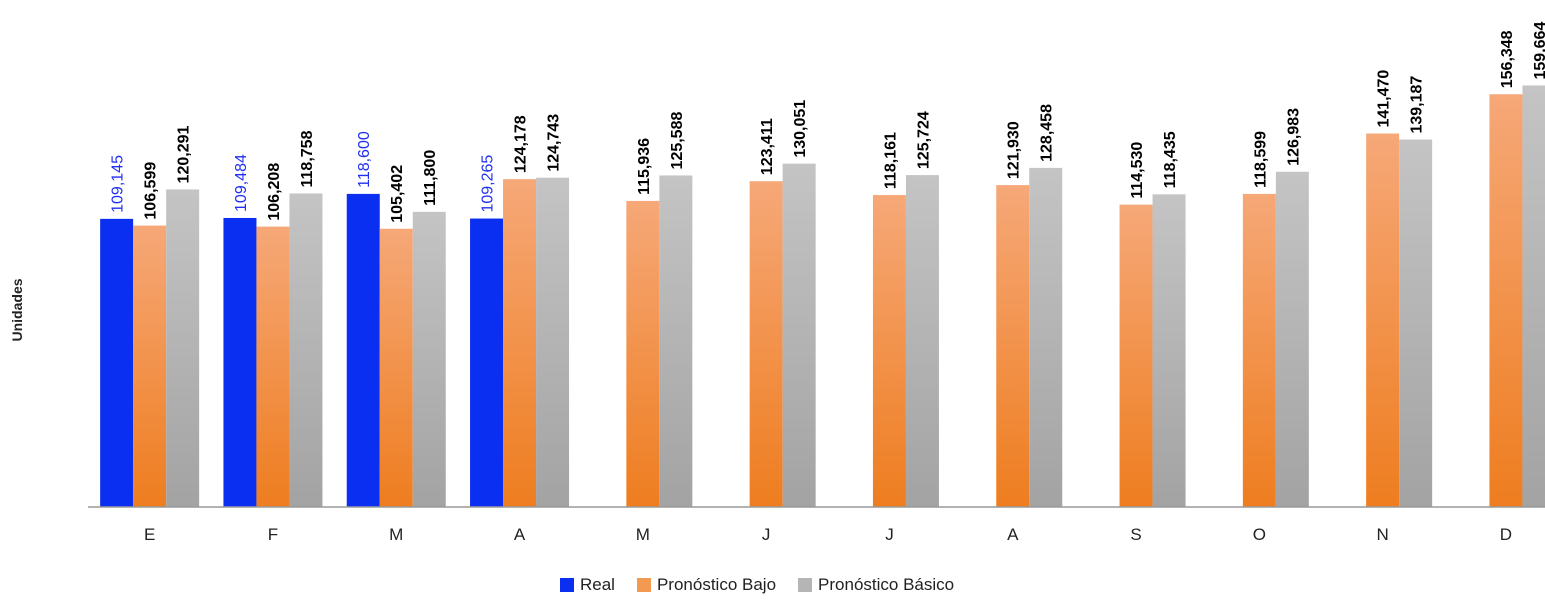 Image resolution: width=1545 pixels, height=602 pixels. What do you see at coordinates (890, 160) in the screenshot?
I see `data-label-pronostico-bajo: 118,161` at bounding box center [890, 160].